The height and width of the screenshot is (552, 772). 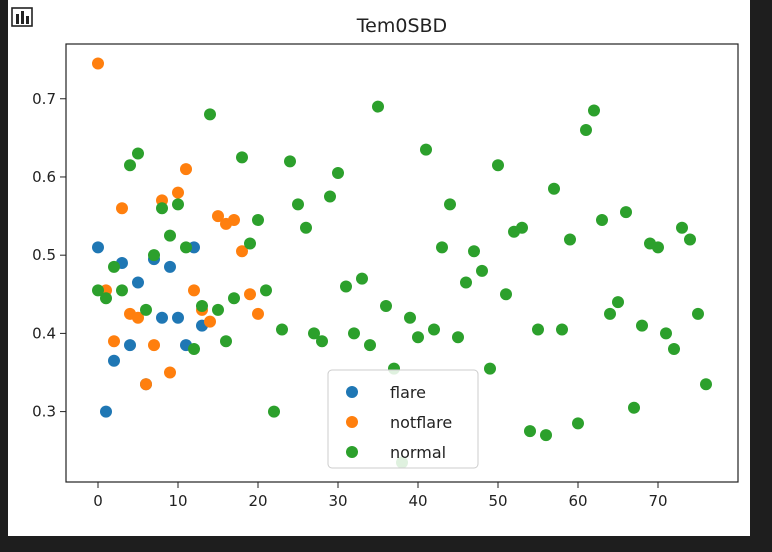 What do you see at coordinates (401, 26) in the screenshot?
I see `chart-title: Tem0SBD` at bounding box center [401, 26].